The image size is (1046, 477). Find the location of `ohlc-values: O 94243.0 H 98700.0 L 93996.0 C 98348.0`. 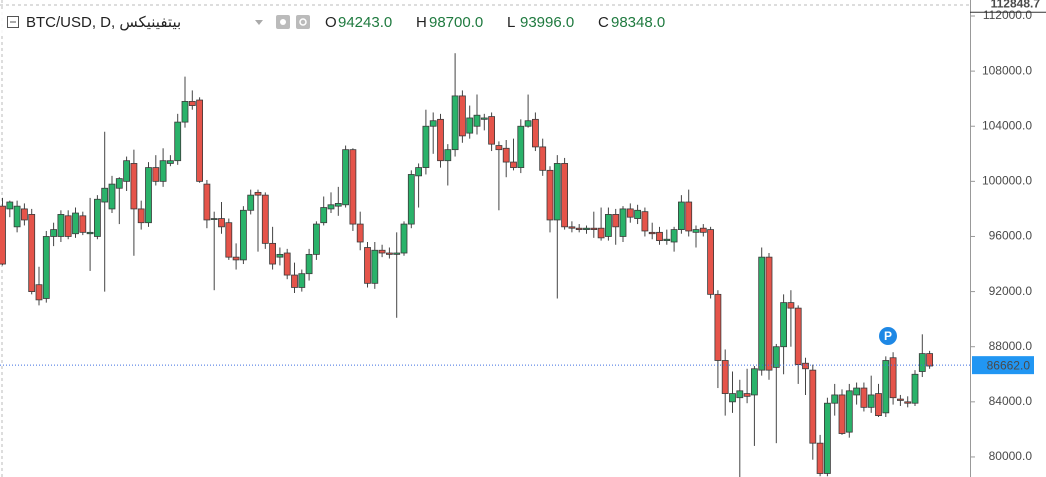

ohlc-values: O 94243.0 H 98700.0 L 93996.0 C 98348.0 is located at coordinates (495, 22).